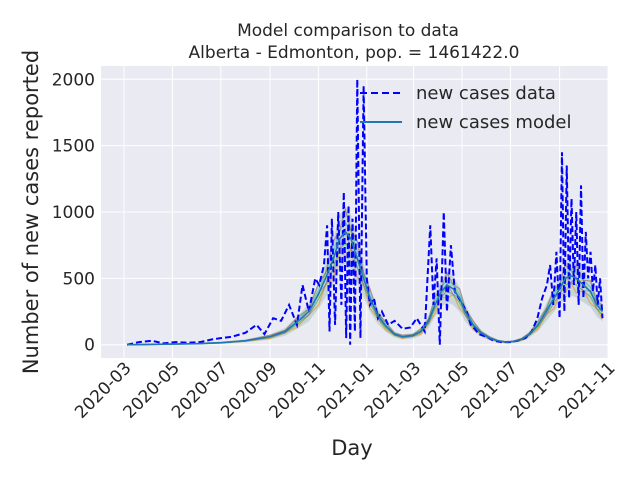 The height and width of the screenshot is (485, 640). What do you see at coordinates (465, 108) in the screenshot?
I see `legend: new cases data new cases model` at bounding box center [465, 108].